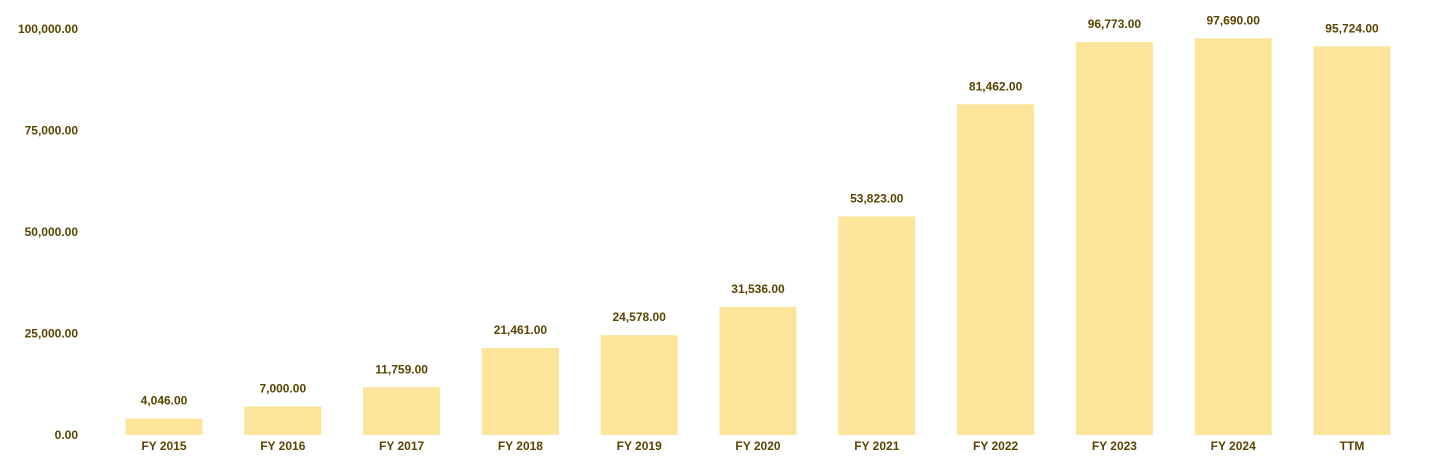 The height and width of the screenshot is (476, 1456). What do you see at coordinates (401, 446) in the screenshot?
I see `x-tick-label: FY 2017` at bounding box center [401, 446].